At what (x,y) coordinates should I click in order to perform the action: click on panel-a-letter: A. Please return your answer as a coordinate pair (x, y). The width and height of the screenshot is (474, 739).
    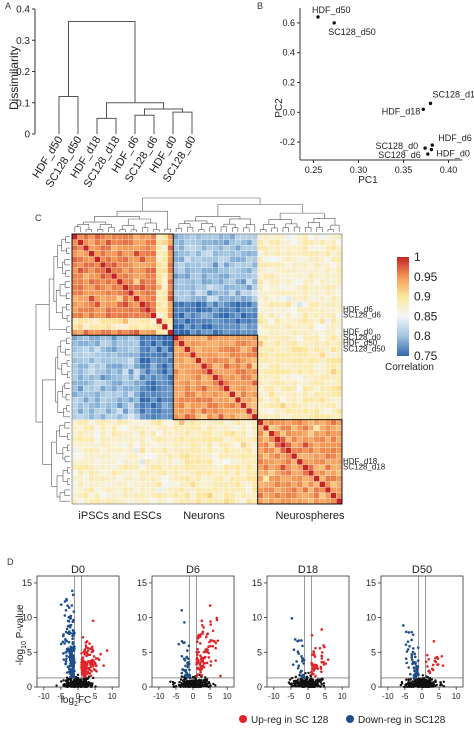
    Looking at the image, I should click on (8, 6).